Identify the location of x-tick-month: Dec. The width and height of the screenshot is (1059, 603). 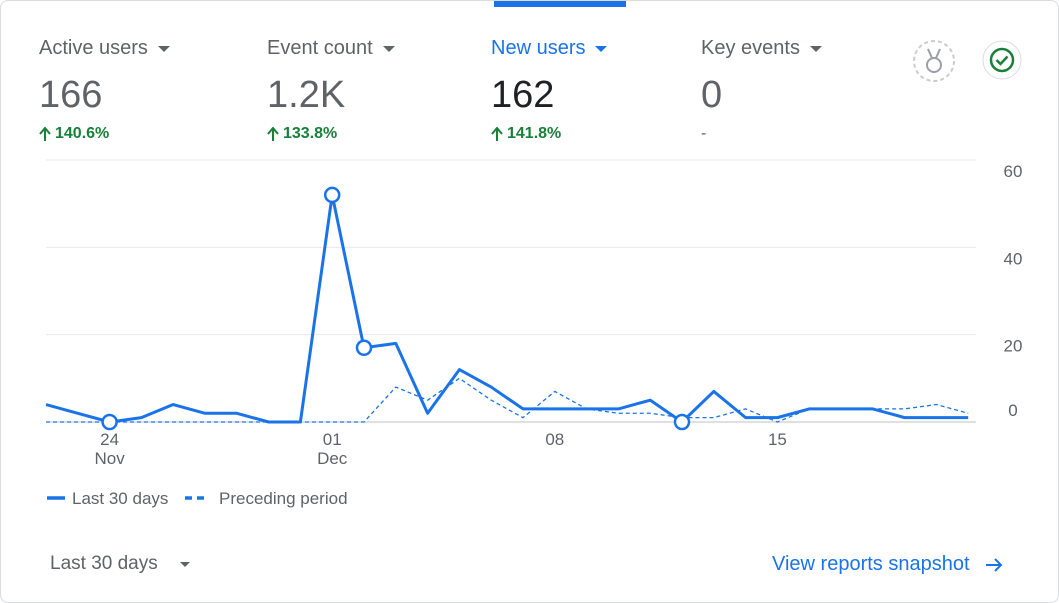
(332, 458).